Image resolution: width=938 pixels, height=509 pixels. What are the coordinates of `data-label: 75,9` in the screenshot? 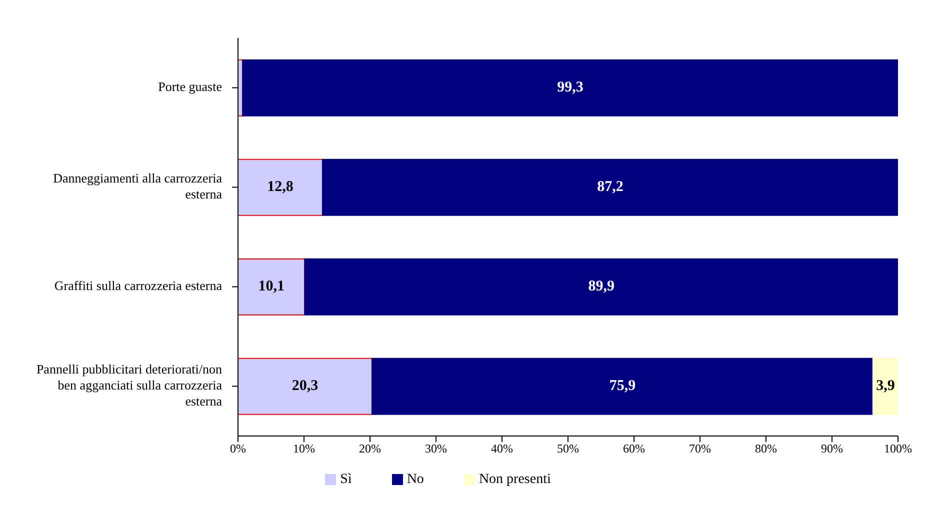 It's located at (622, 386).